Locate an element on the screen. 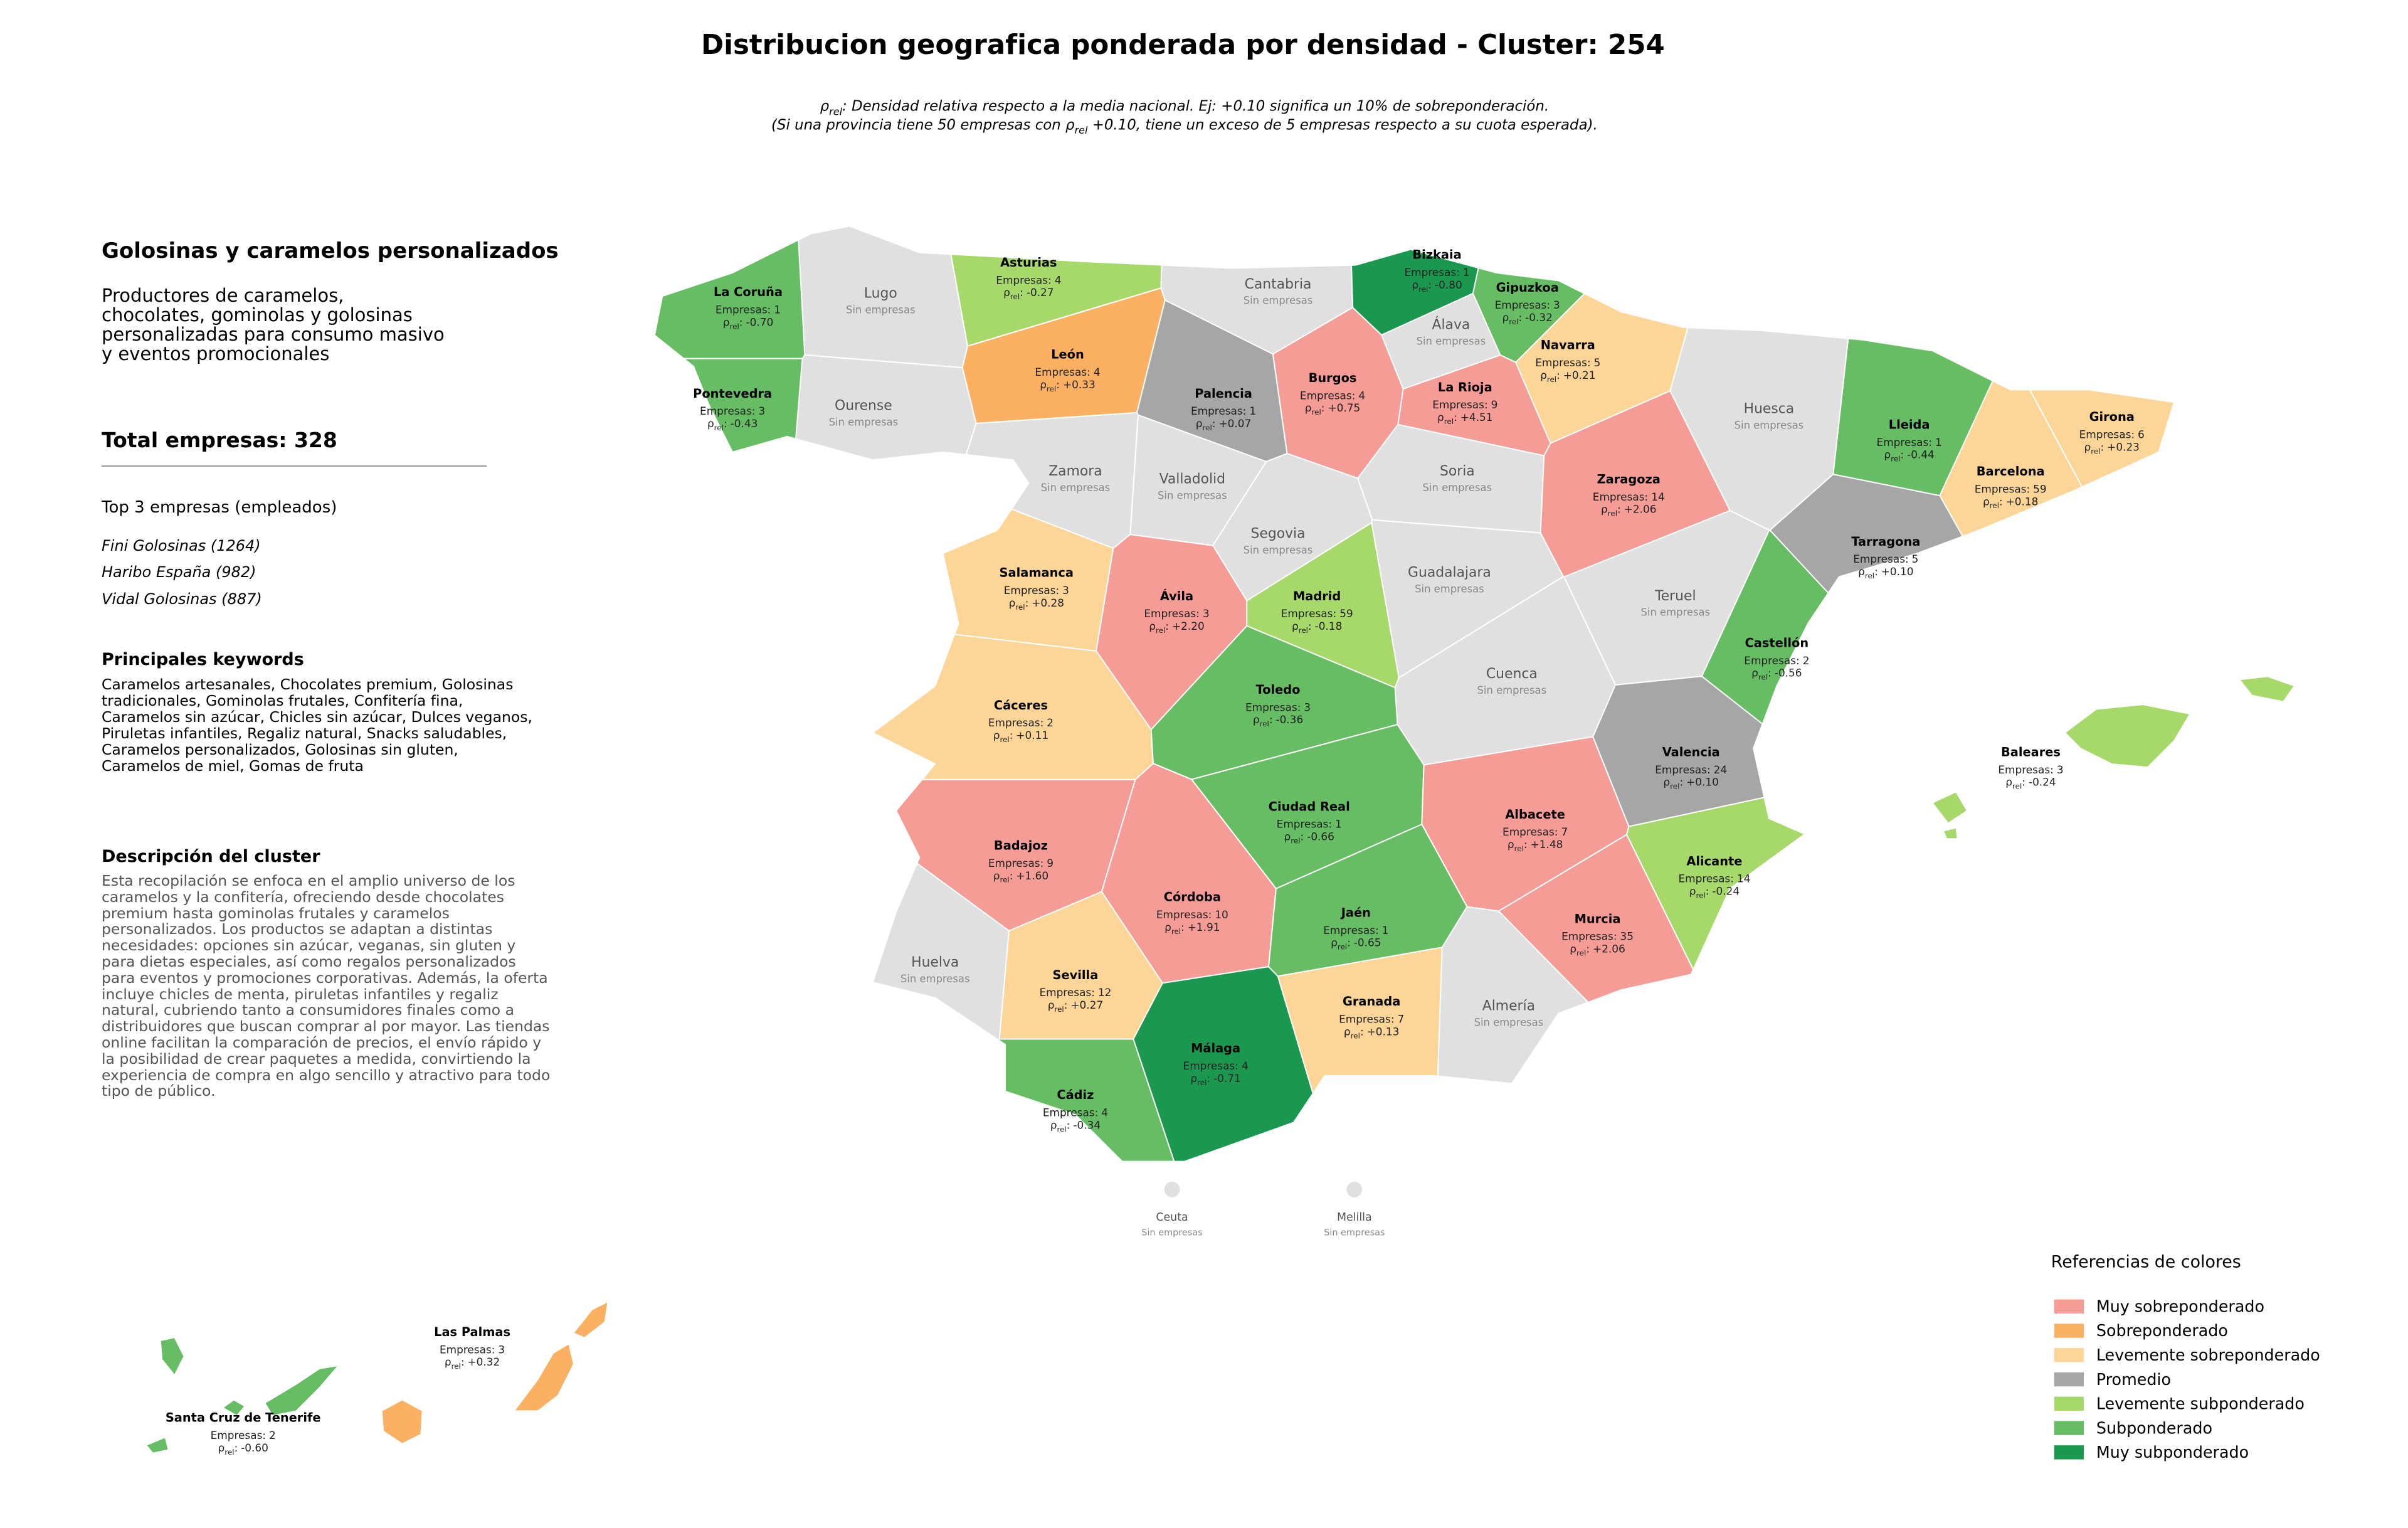 The width and height of the screenshot is (2408, 1528). keywords-title: Principales keywords is located at coordinates (203, 659).